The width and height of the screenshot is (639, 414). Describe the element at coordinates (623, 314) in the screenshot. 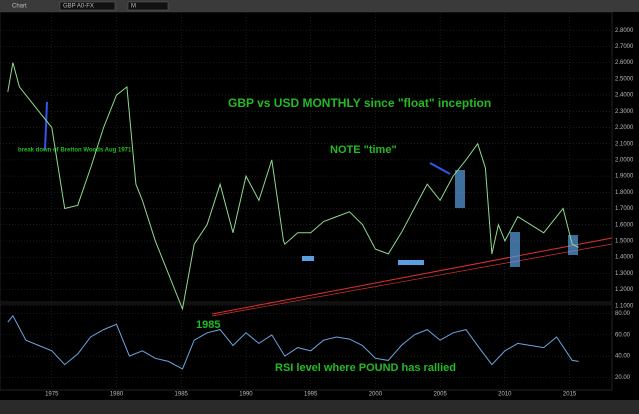

I see `y-tick-label: 80.00` at that location.